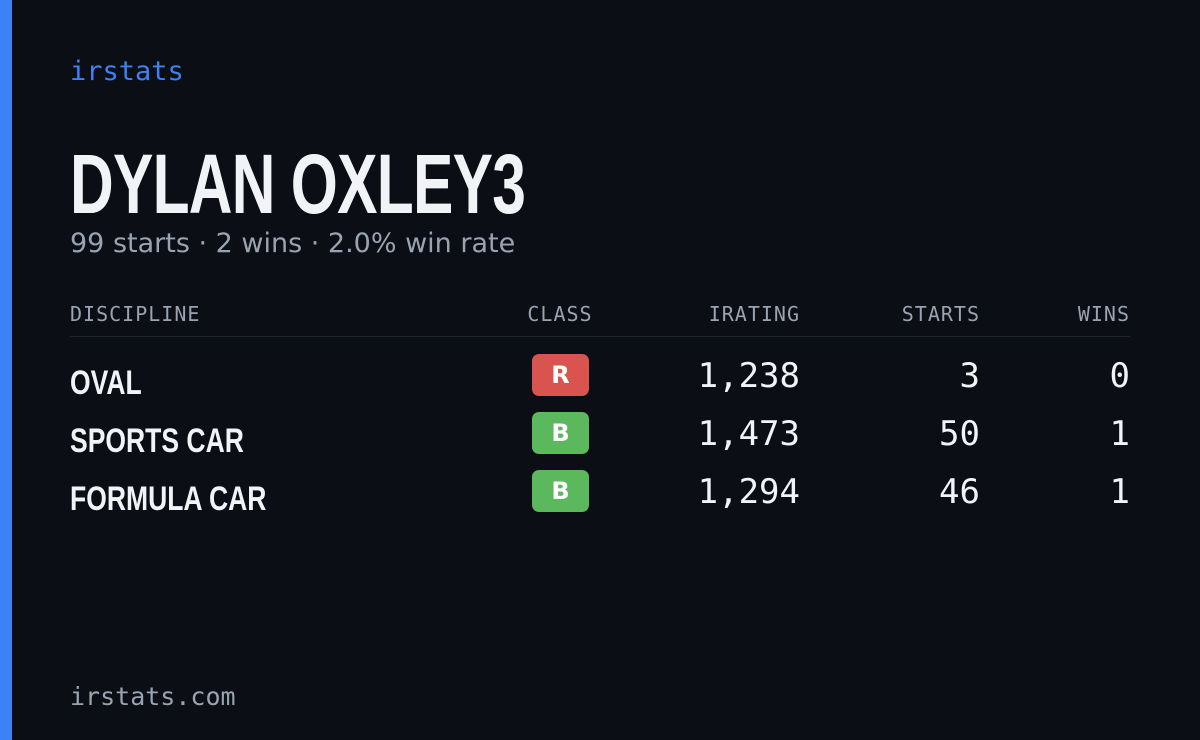 This screenshot has width=1200, height=740. I want to click on driver-name: DYLAN OXLEY3, so click(298, 184).